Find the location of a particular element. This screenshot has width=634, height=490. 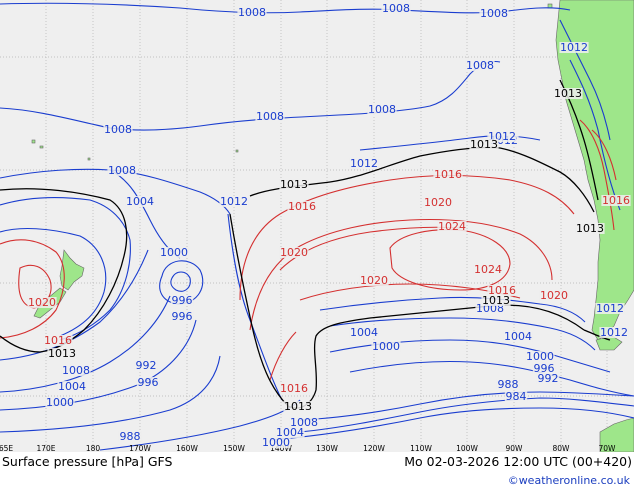

longitude-tick-label: 120W is located at coordinates (374, 448).